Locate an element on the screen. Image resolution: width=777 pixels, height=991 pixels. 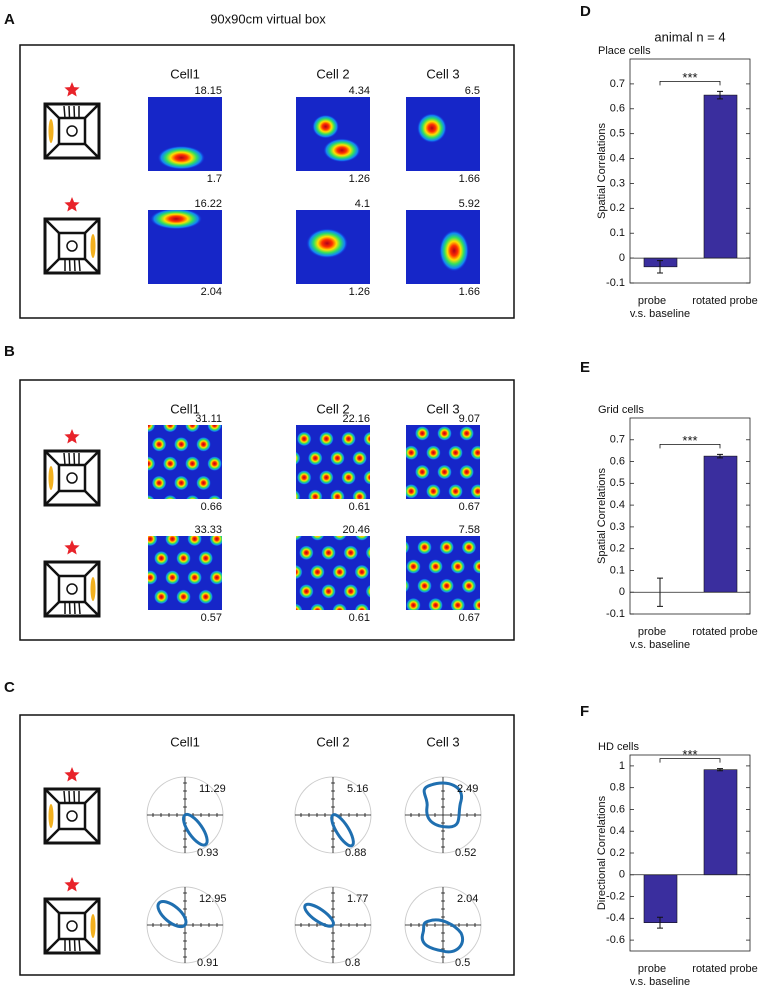
min-rate: 1.26 is located at coordinates (359, 292).